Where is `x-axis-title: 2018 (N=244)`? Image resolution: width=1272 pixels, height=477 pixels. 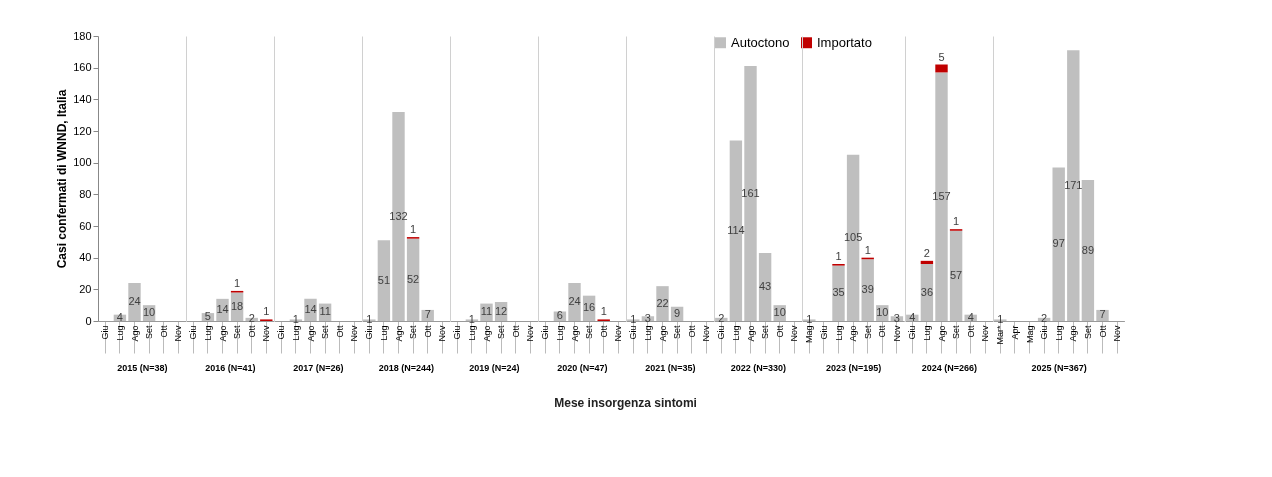
x-axis-title: 2018 (N=244) is located at coordinates (406, 368).